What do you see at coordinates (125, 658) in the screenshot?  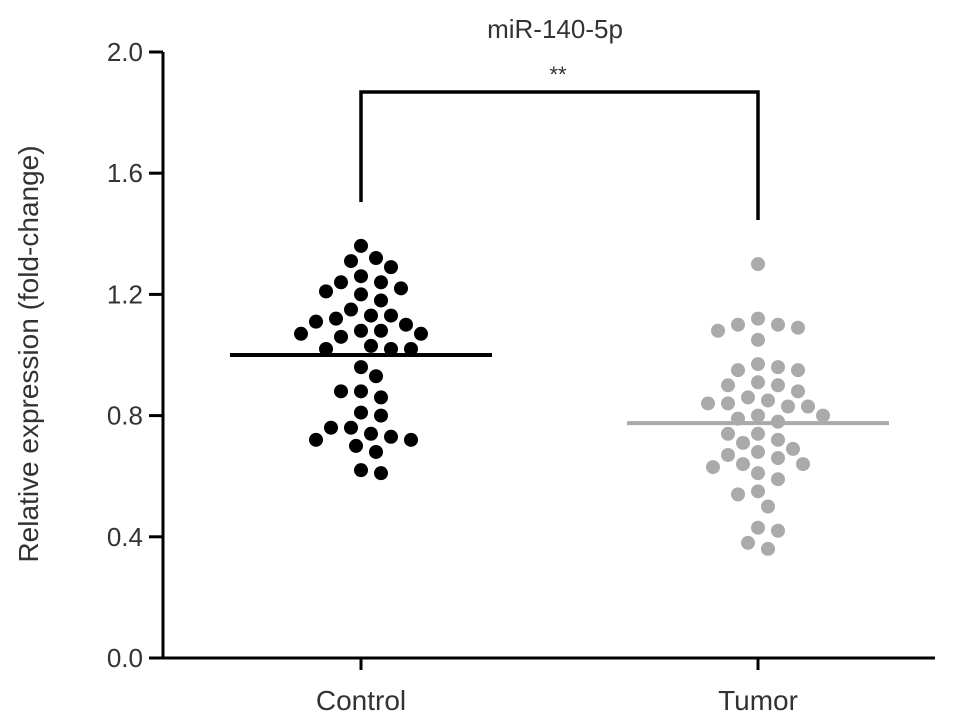 I see `y-tick-label: 0.0` at bounding box center [125, 658].